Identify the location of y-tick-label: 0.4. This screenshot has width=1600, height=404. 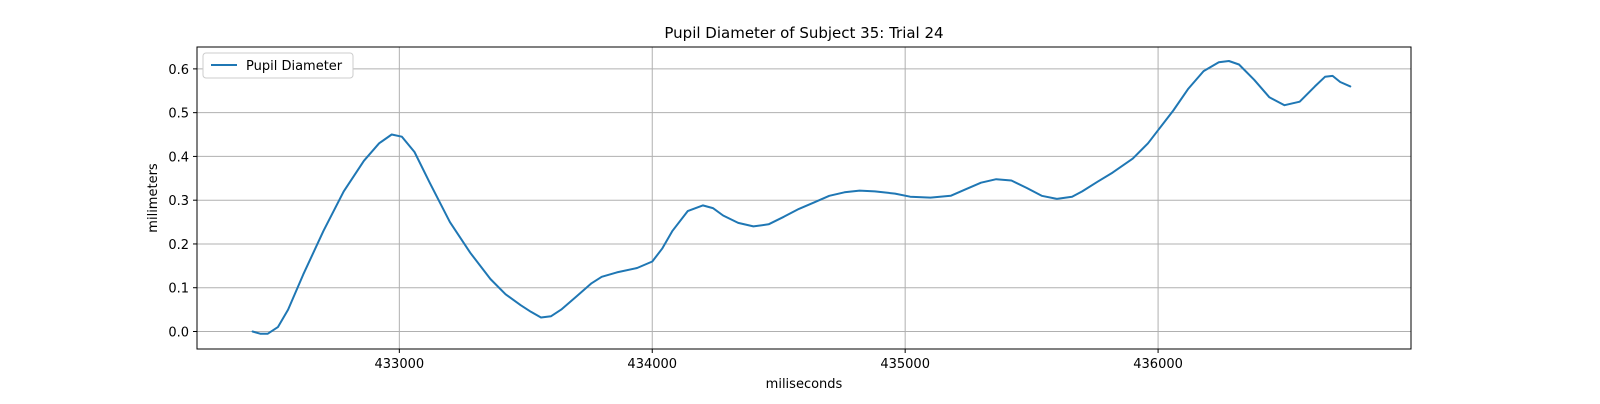
(178, 157).